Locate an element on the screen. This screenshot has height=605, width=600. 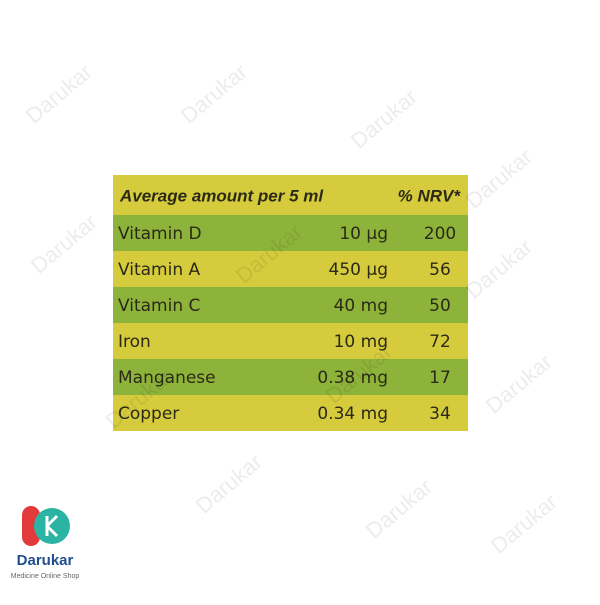
amount: 10 mg is located at coordinates (361, 342).